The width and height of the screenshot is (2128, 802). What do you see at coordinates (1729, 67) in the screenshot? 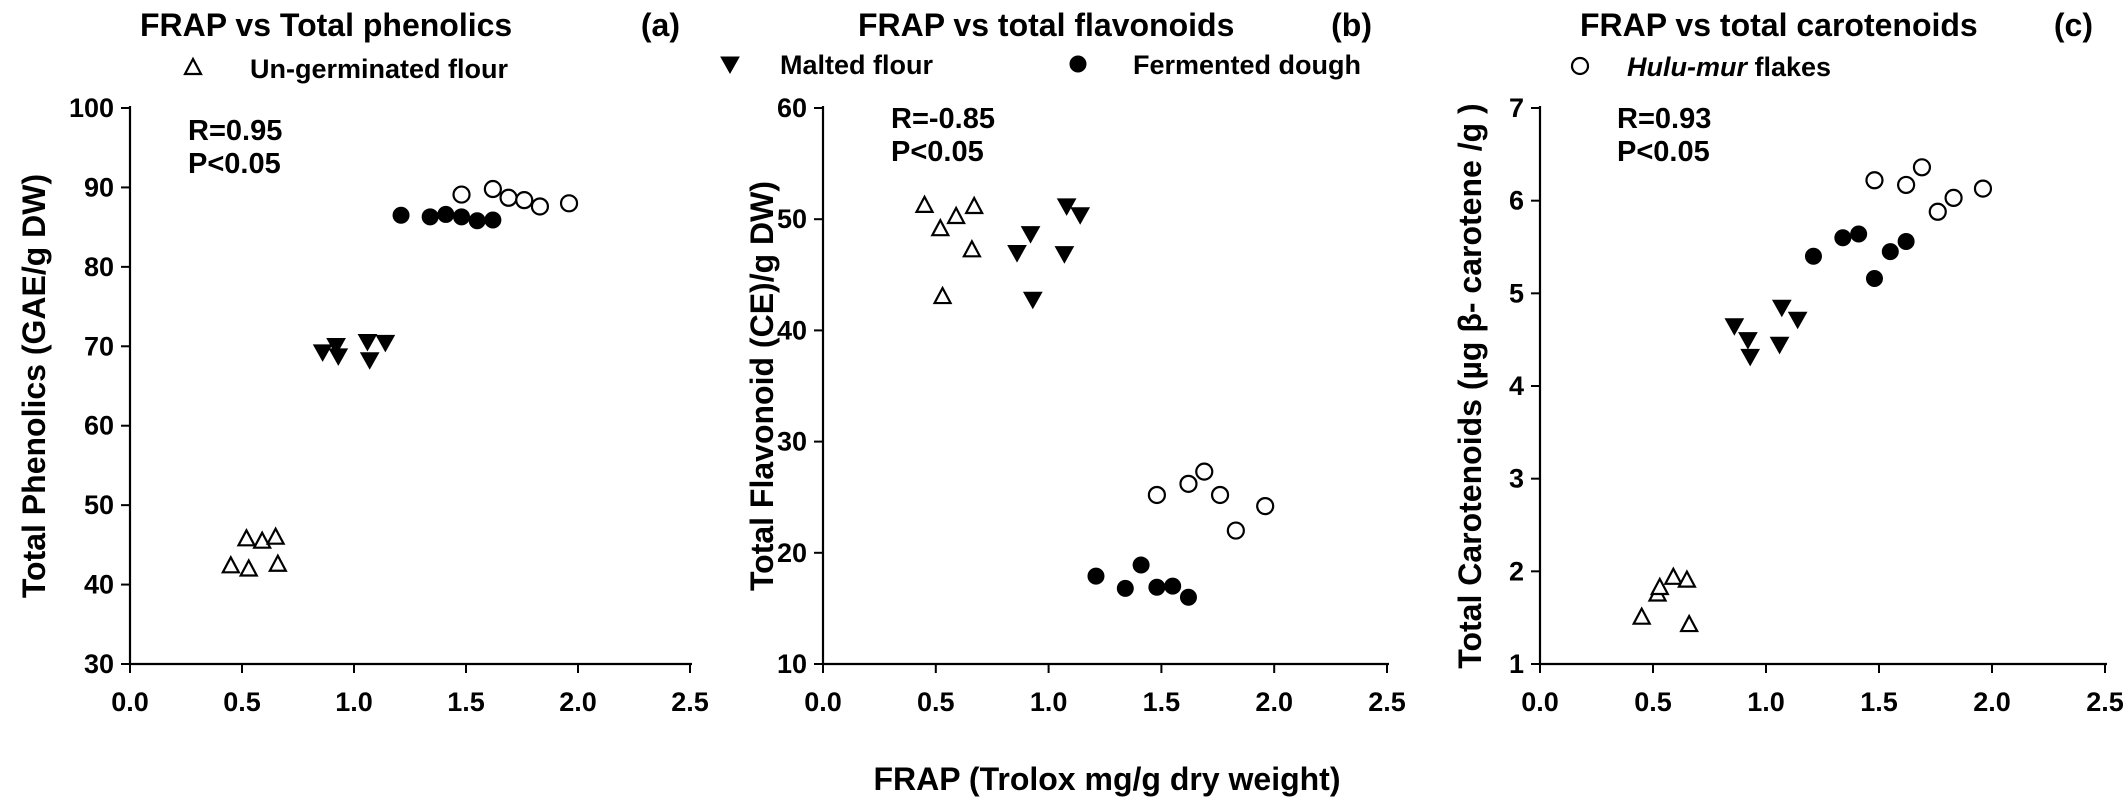
I see `legend-label: Hulu-mur flakes` at bounding box center [1729, 67].